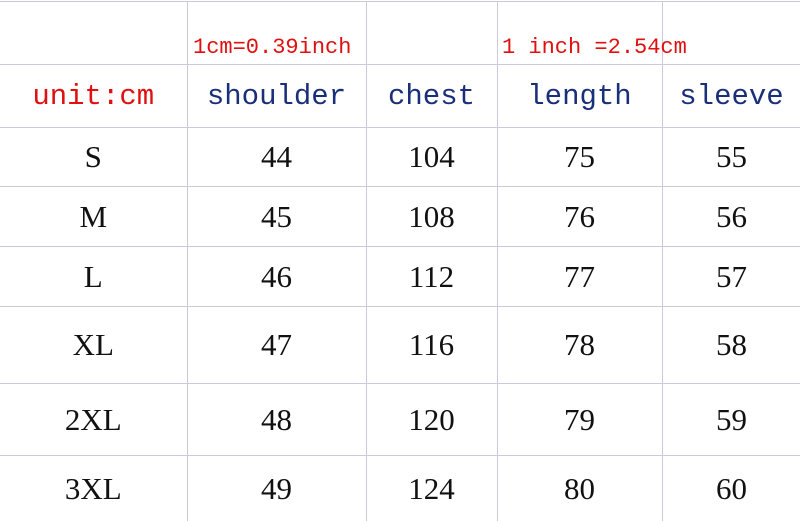 The height and width of the screenshot is (521, 800). I want to click on measurement-cell: 57, so click(730, 276).